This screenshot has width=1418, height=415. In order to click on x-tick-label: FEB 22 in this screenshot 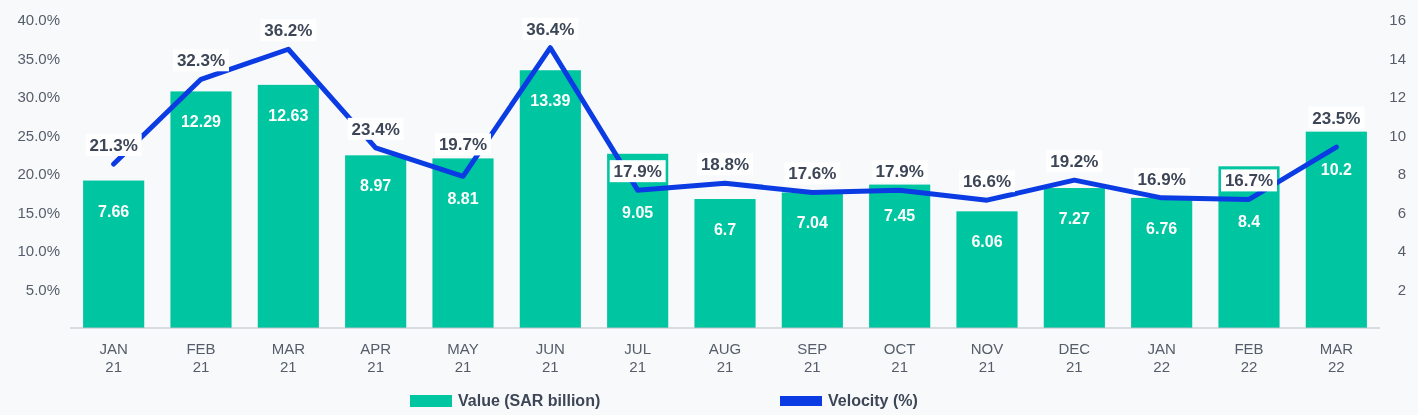, I will do `click(1249, 357)`.